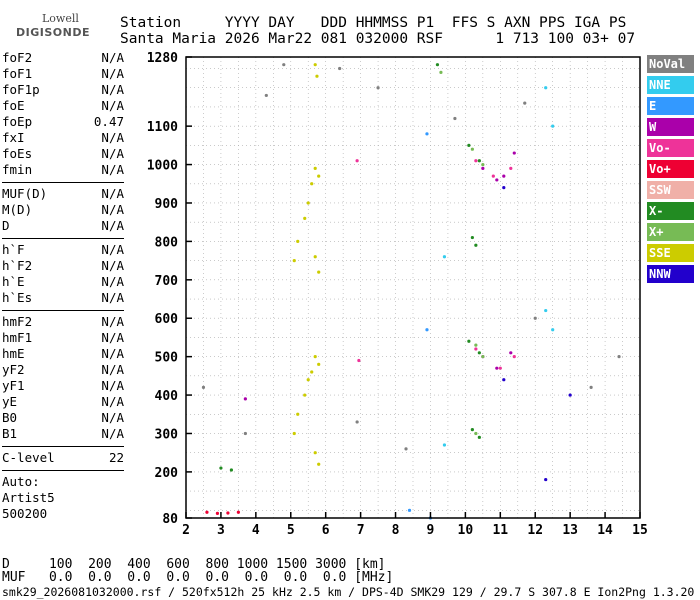 The width and height of the screenshot is (700, 600). I want to click on param-row: yF2 N/A, so click(63, 370).